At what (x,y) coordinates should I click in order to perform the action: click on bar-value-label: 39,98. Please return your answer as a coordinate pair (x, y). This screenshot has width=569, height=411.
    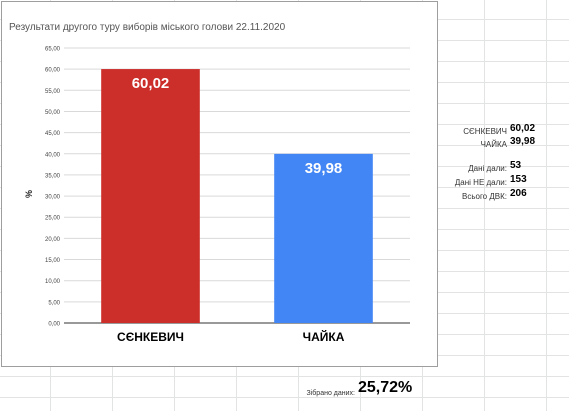
    Looking at the image, I should click on (324, 168).